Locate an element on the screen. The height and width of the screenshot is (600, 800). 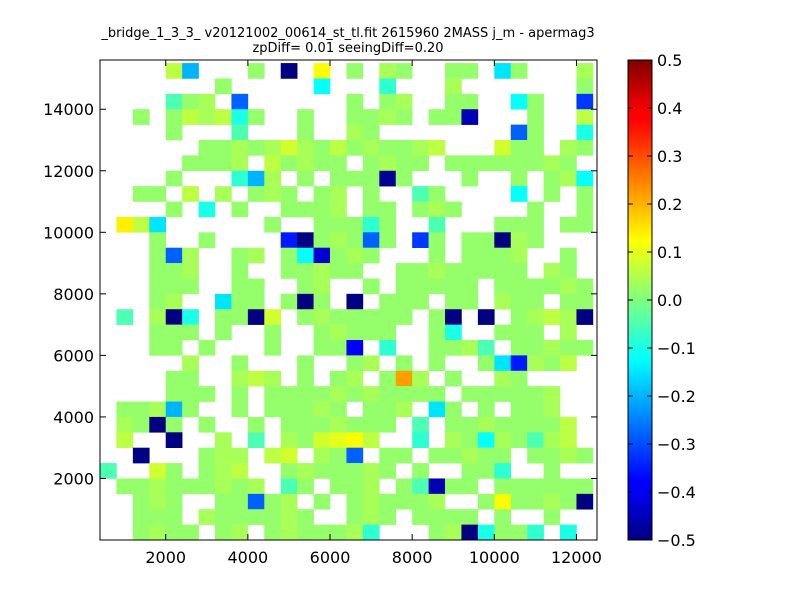
colorbar-tick-label: 0.3 is located at coordinates (669, 156).